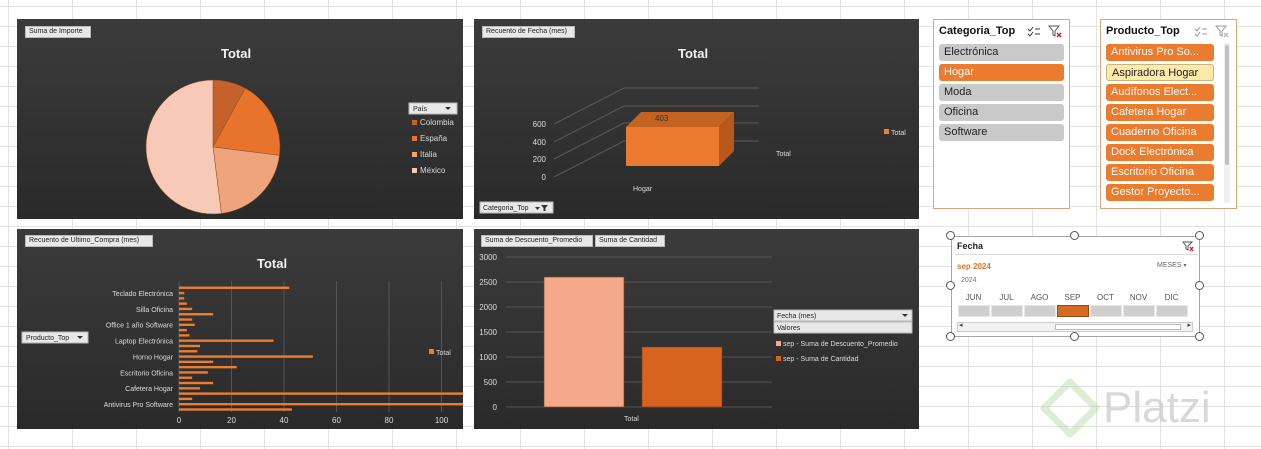 The height and width of the screenshot is (449, 1261). Describe the element at coordinates (843, 315) in the screenshot. I see `vbar-legend-dropdown` at that location.